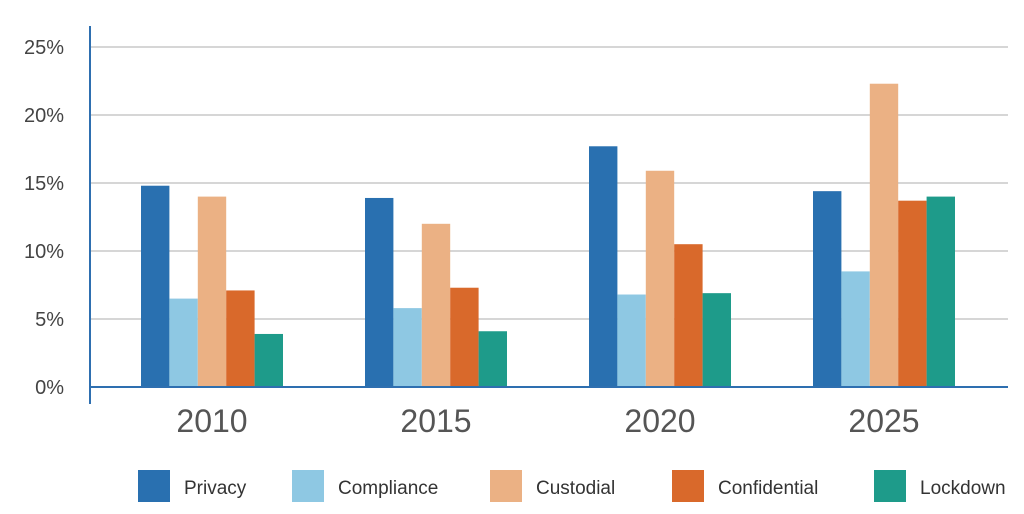 The height and width of the screenshot is (514, 1024). What do you see at coordinates (890, 486) in the screenshot?
I see `legend-swatch-lockdown` at bounding box center [890, 486].